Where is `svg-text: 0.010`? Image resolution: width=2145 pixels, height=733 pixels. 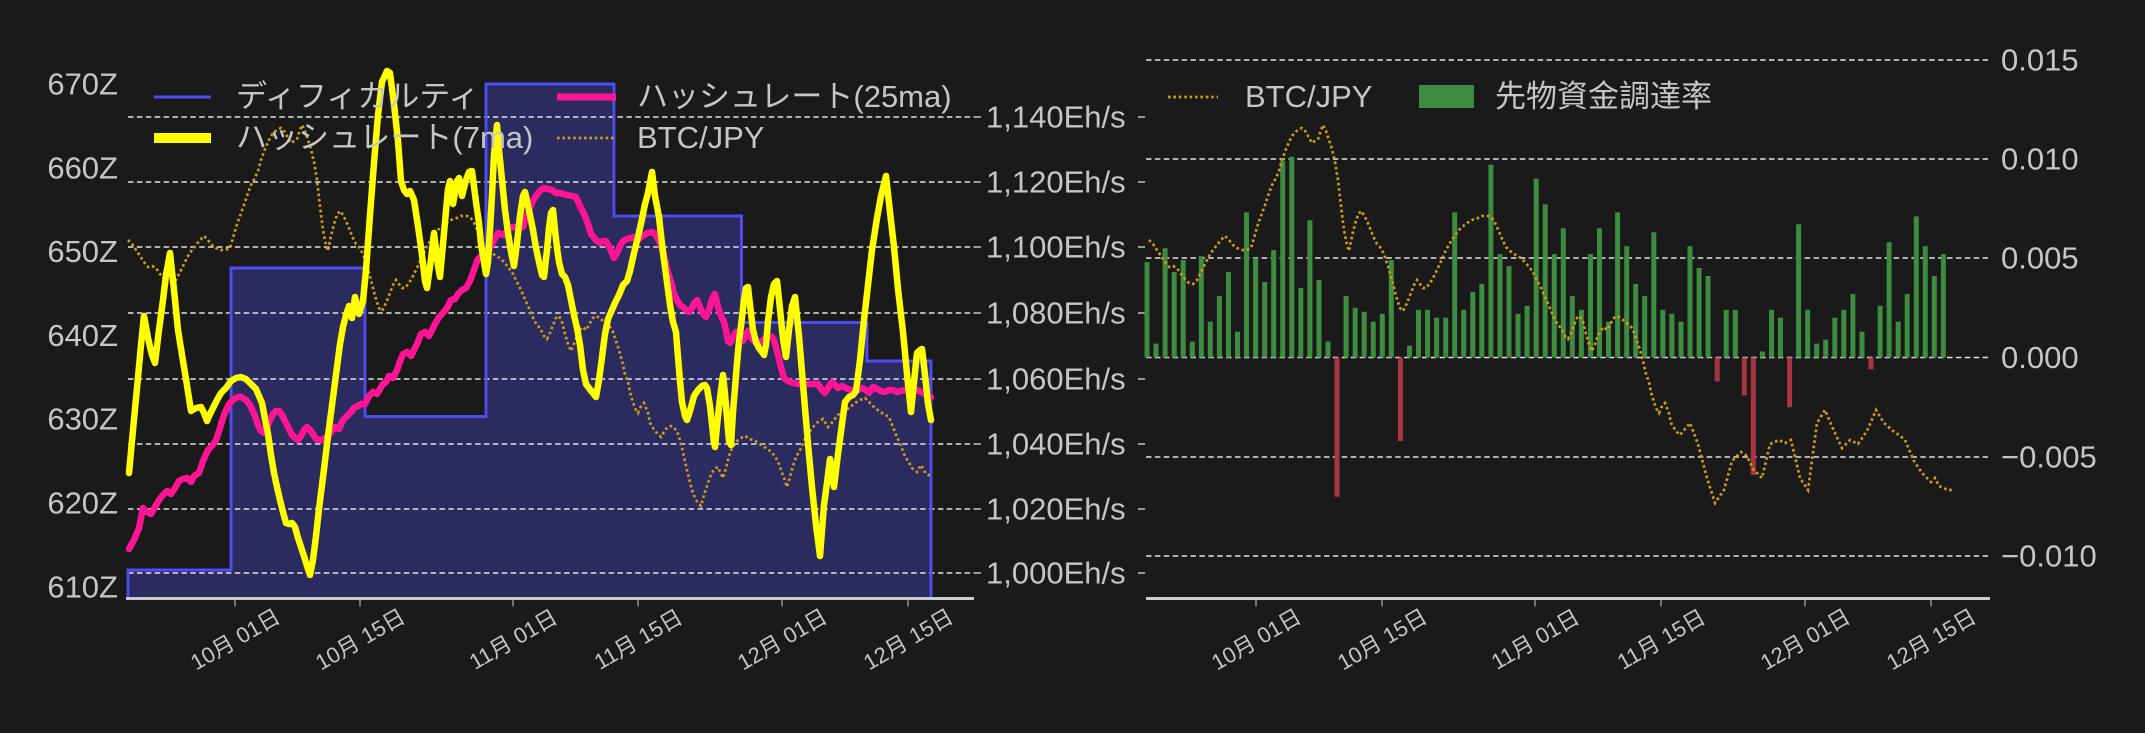
svg-text: 0.010 is located at coordinates (2040, 159).